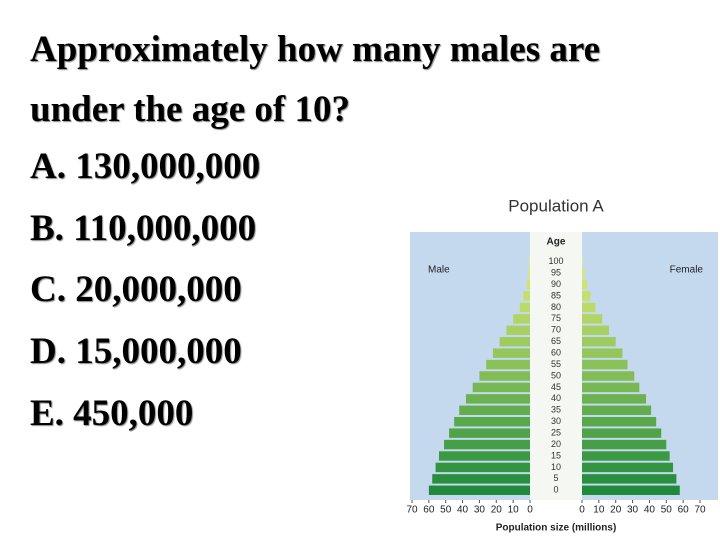 Image resolution: width=720 pixels, height=540 pixels. I want to click on age-label: 90, so click(556, 284).